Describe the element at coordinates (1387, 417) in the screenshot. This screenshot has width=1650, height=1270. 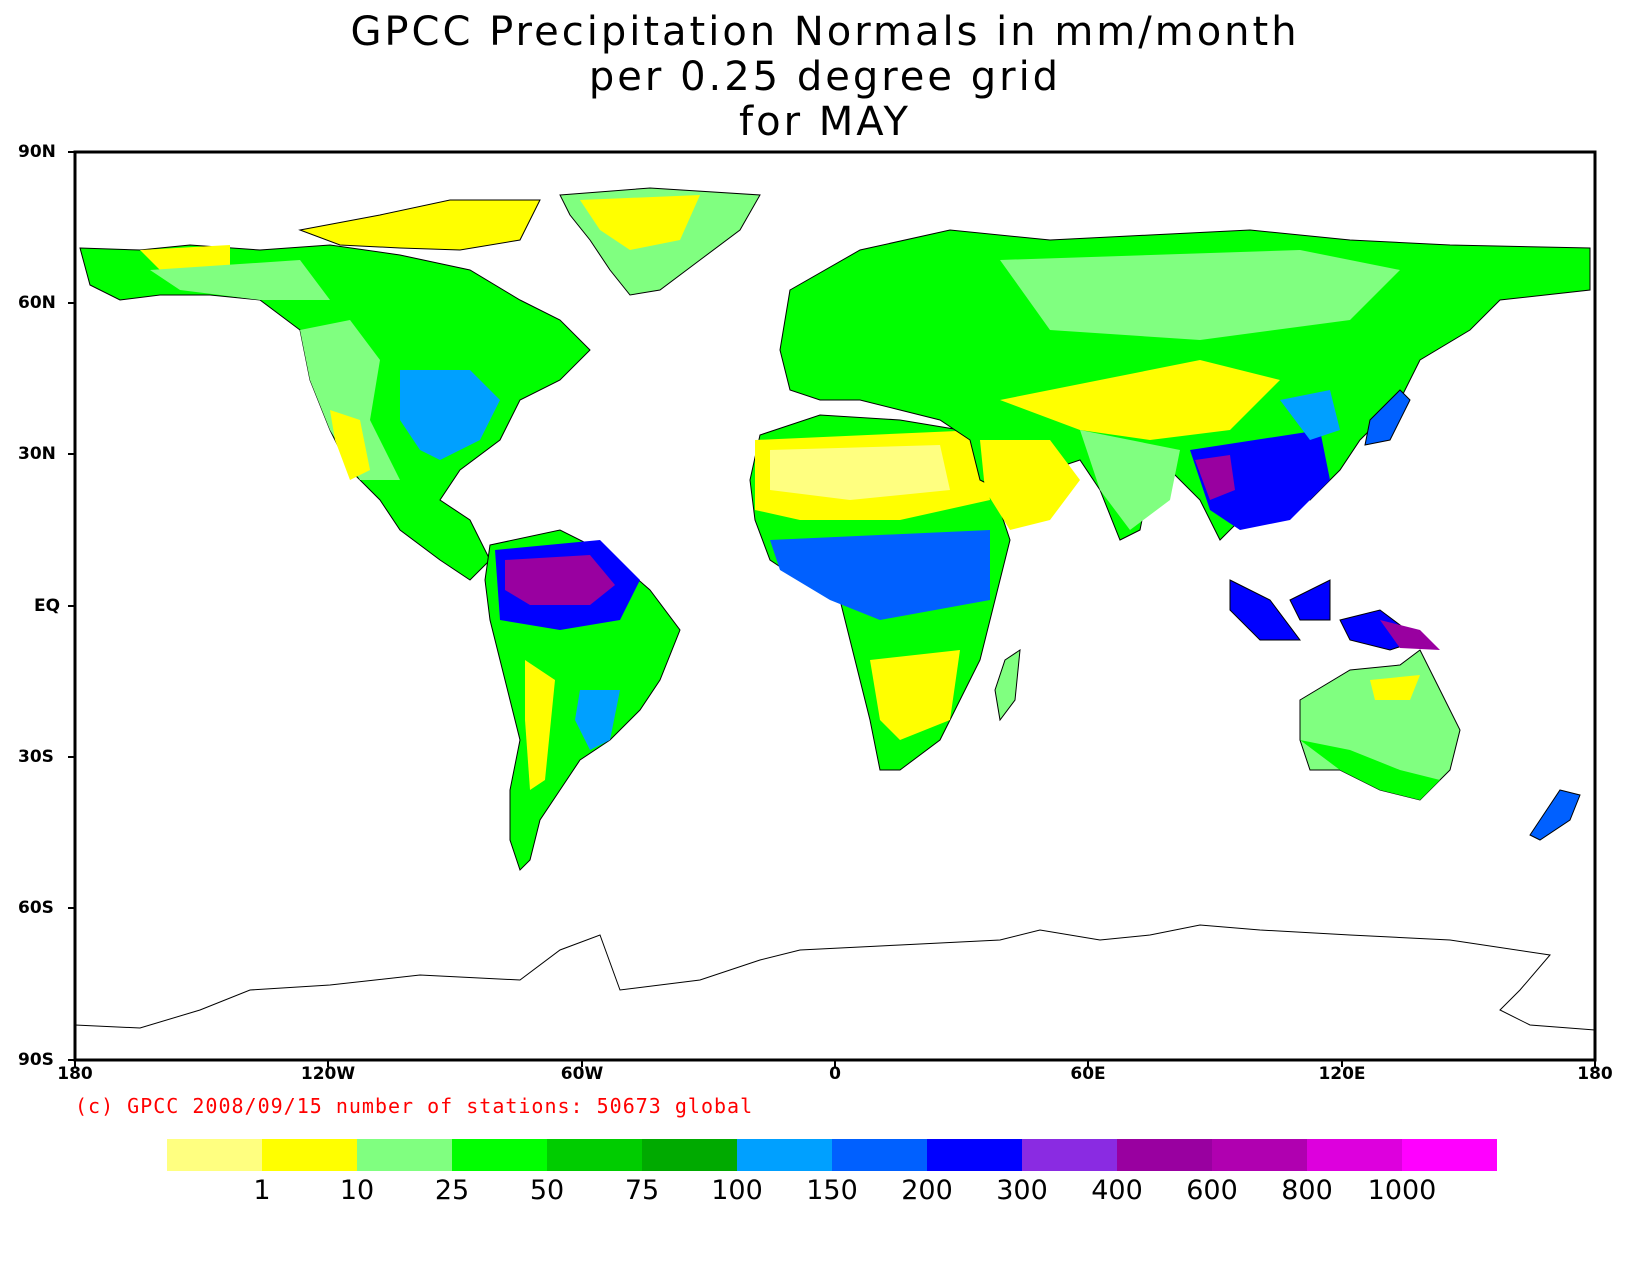
I see `japan` at that location.